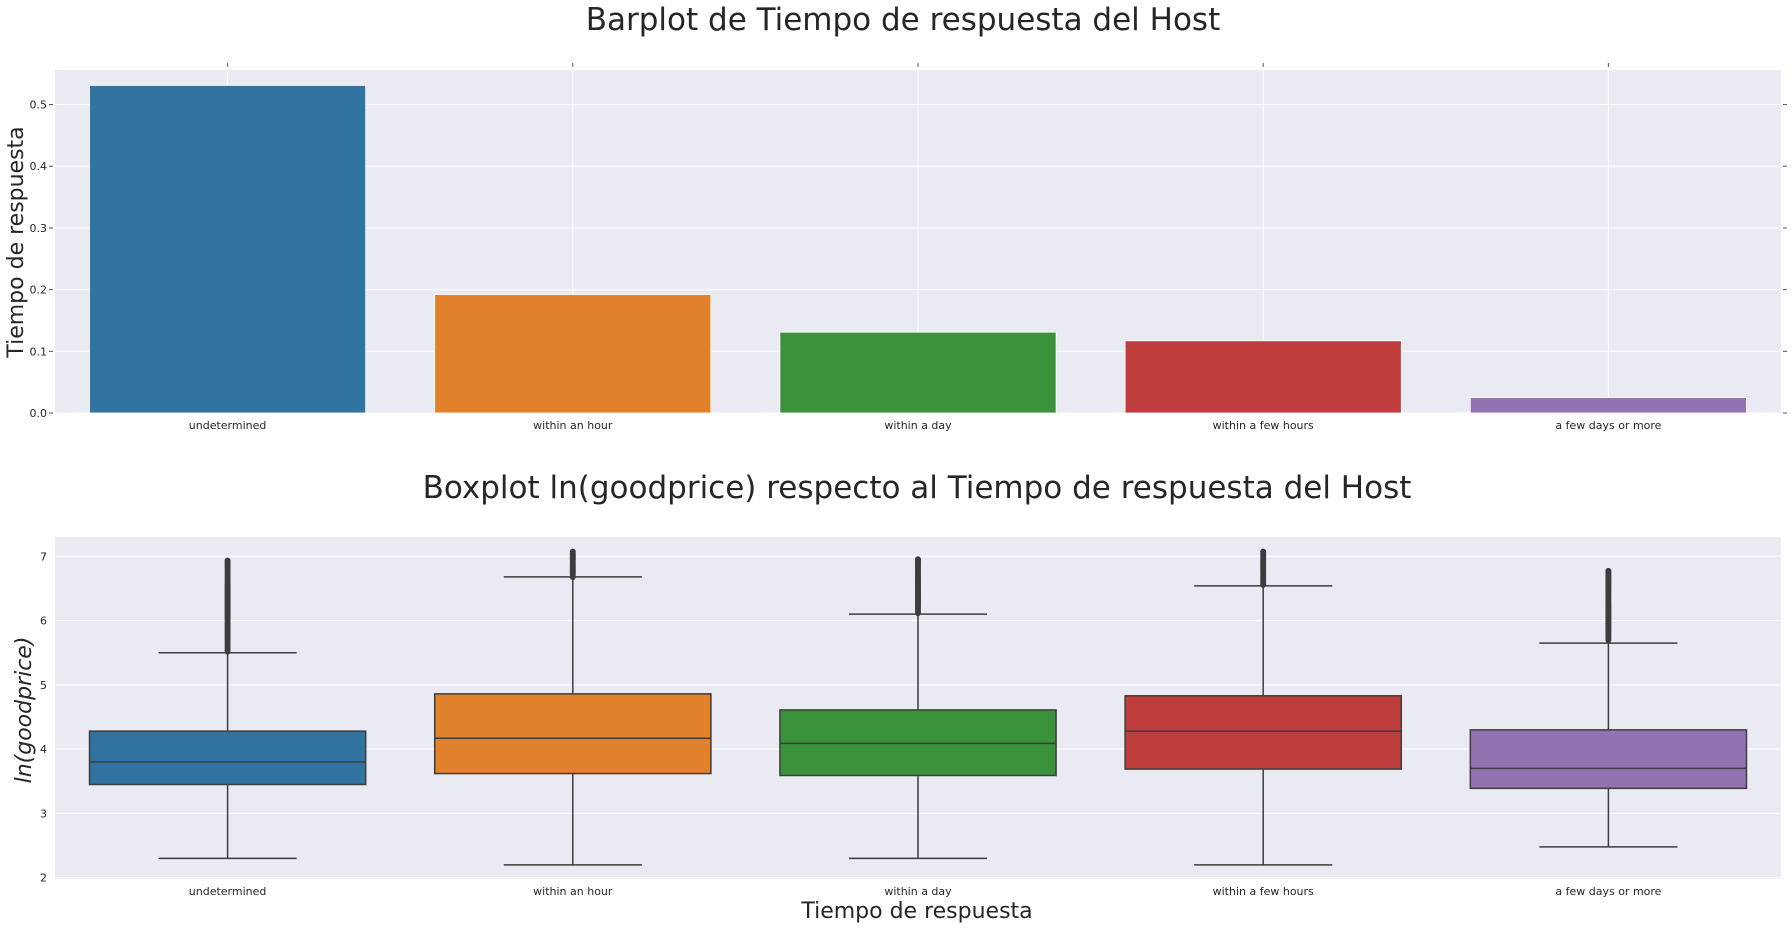 The height and width of the screenshot is (928, 1792). I want to click on box-x-tick-label: undetermined, so click(228, 891).